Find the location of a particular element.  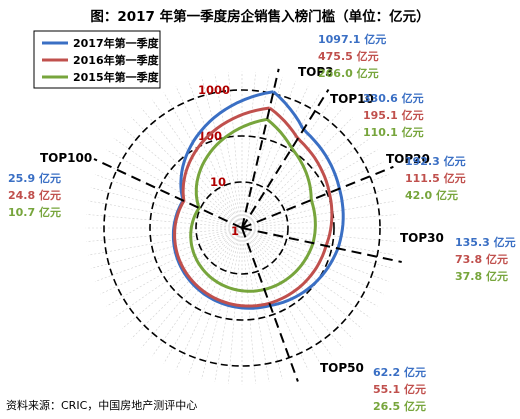

value-label: 42.0 亿元 is located at coordinates (431, 195).